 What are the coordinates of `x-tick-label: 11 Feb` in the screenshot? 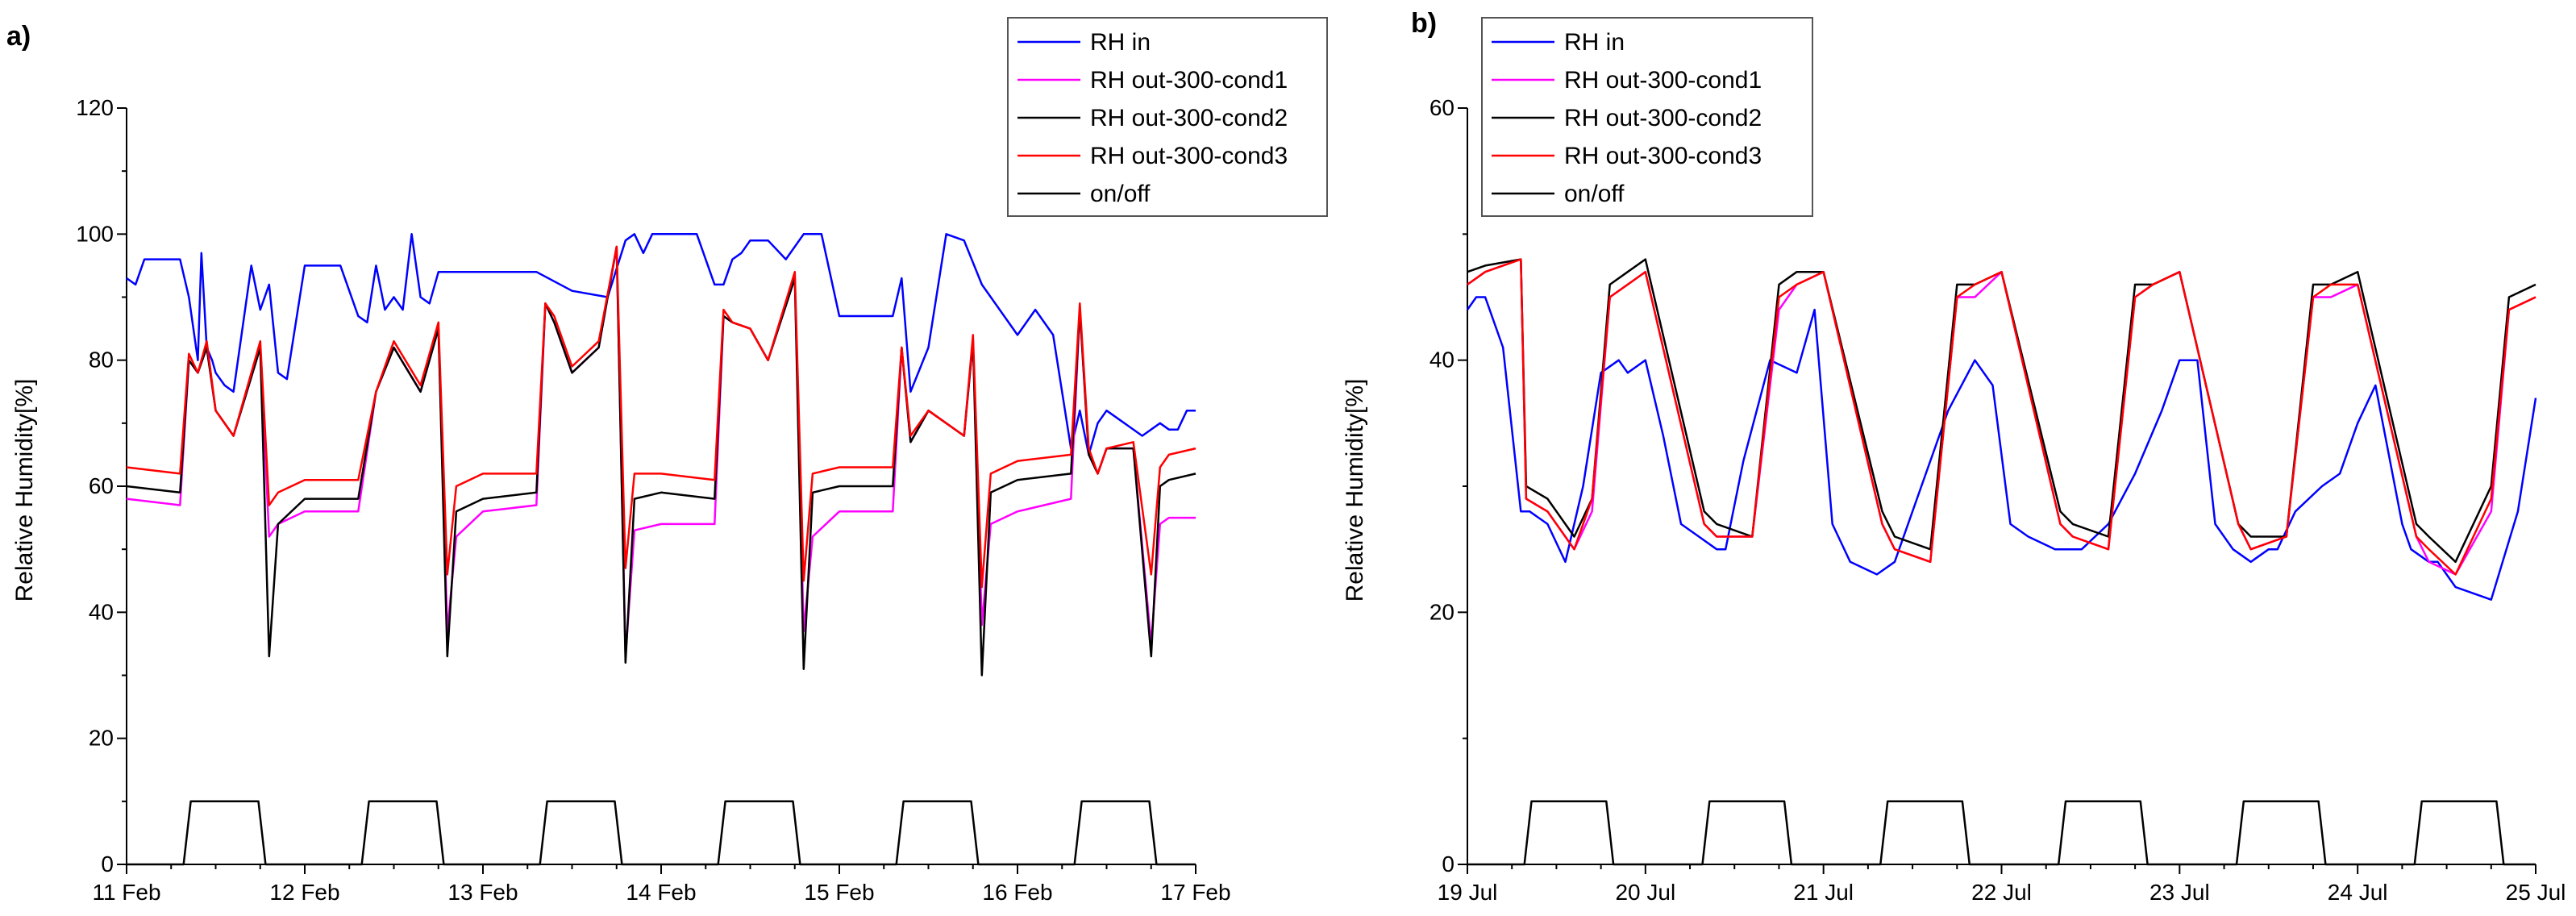 It's located at (126, 892).